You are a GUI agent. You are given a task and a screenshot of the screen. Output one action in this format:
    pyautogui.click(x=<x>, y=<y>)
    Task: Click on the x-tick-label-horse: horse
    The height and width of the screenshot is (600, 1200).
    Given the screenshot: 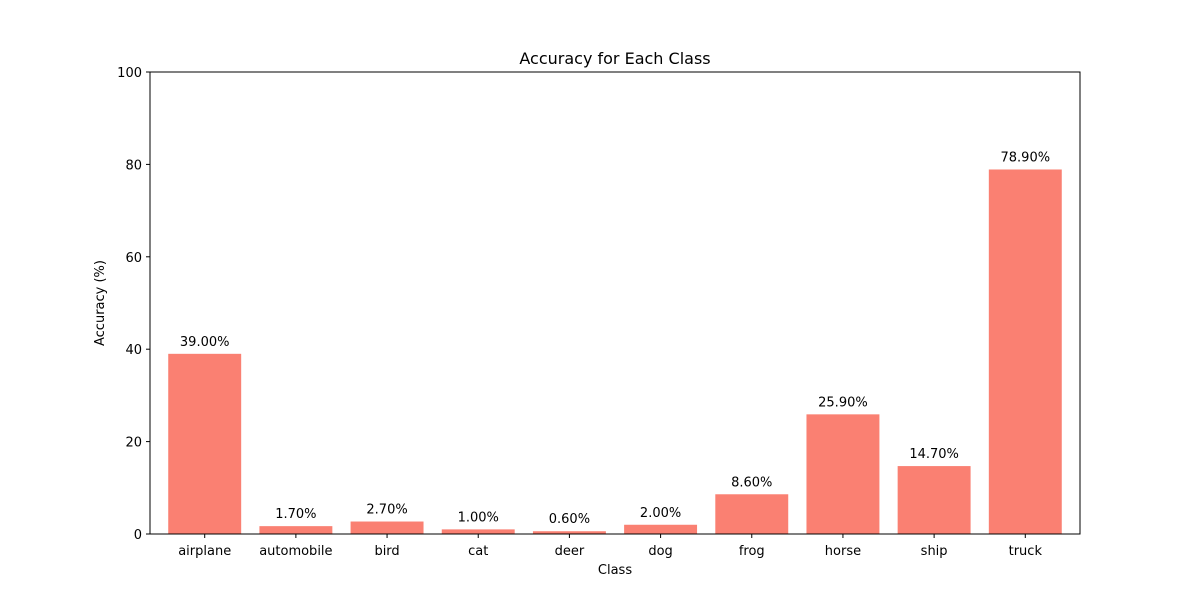 What is the action you would take?
    pyautogui.click(x=843, y=551)
    